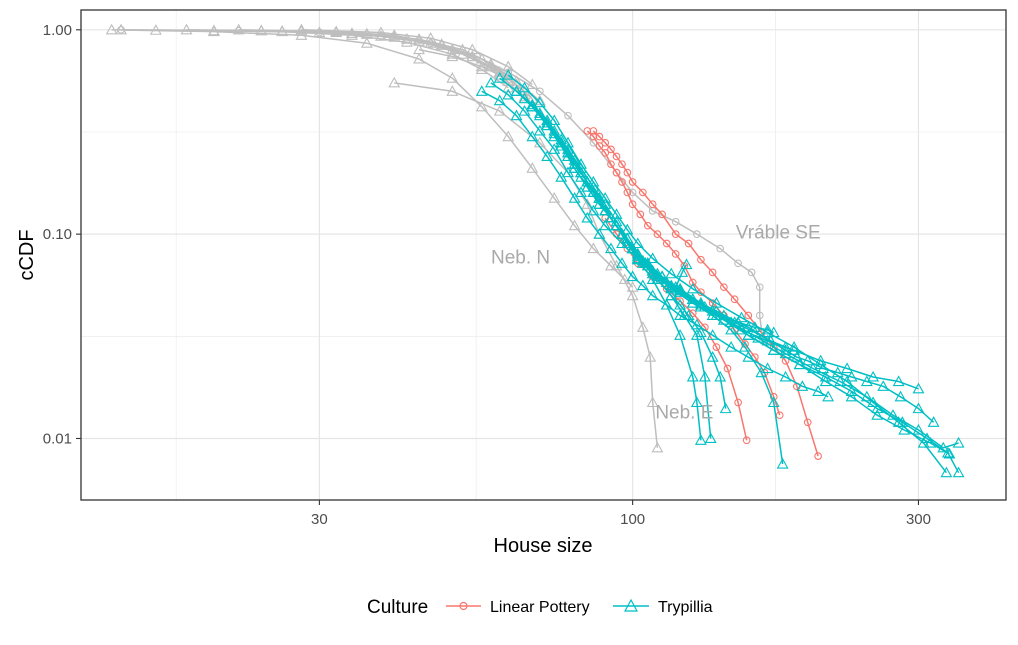 Image resolution: width=1018 pixels, height=645 pixels. I want to click on legend-item-linear-pottery: Linear Pottery, so click(518, 607).